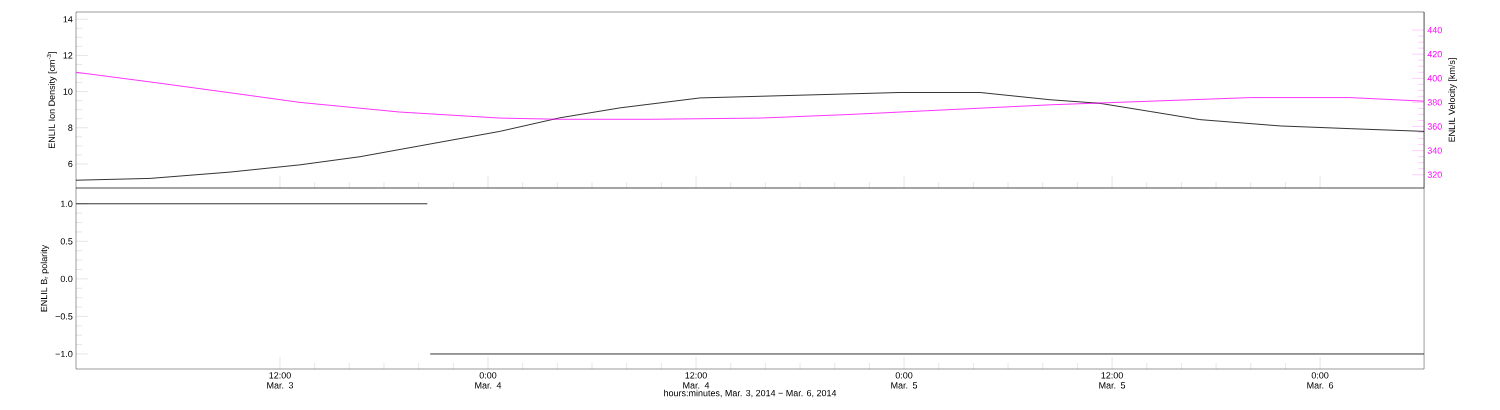  Describe the element at coordinates (1434, 78) in the screenshot. I see `y2-tick-label: 400` at that location.